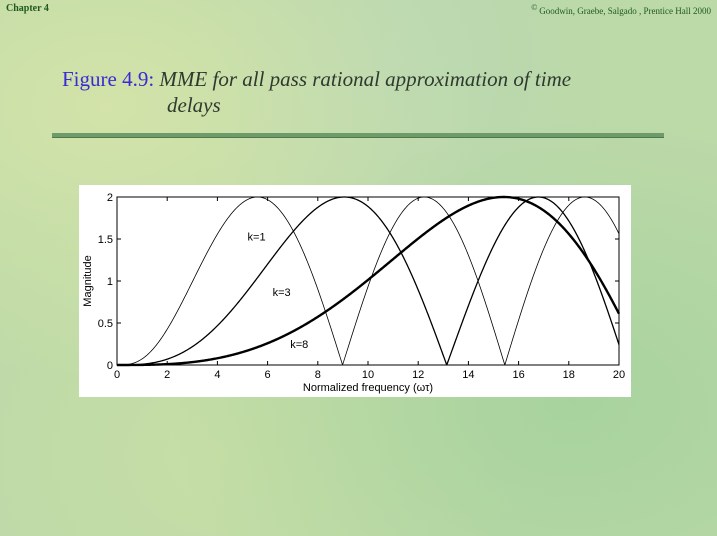  I want to click on x-tick-label: 2, so click(167, 375).